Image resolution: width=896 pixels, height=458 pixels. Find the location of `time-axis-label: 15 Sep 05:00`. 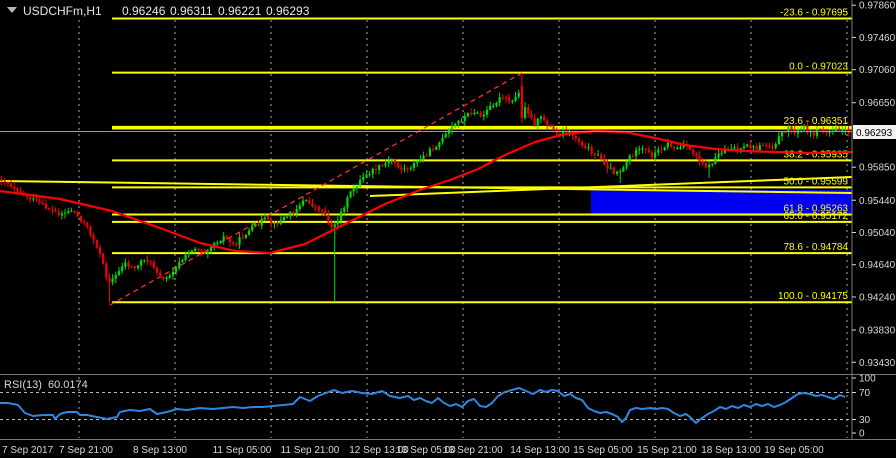

time-axis-label: 15 Sep 05:00 is located at coordinates (603, 450).